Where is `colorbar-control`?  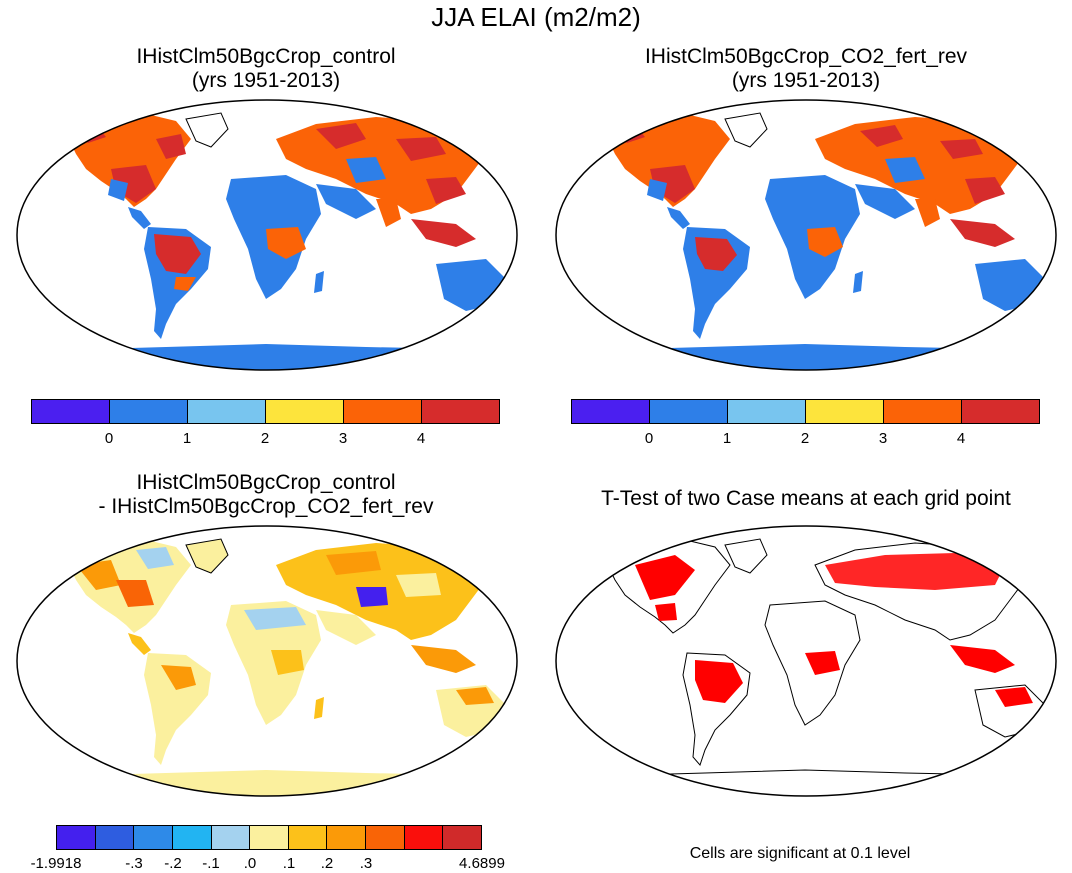
colorbar-control is located at coordinates (265, 411).